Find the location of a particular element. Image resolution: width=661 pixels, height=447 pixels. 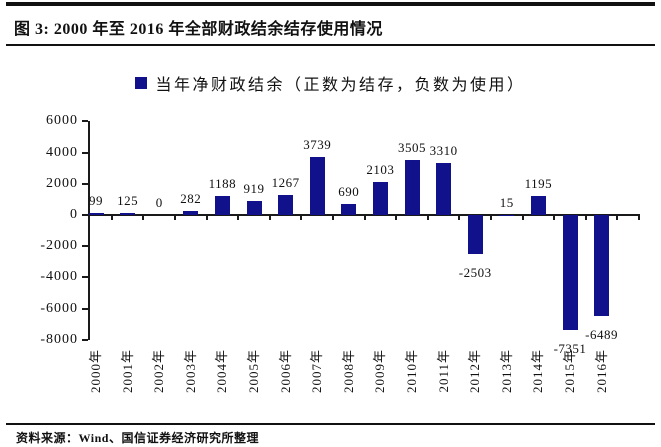

x-axis-label: 2004年 is located at coordinates (222, 371).